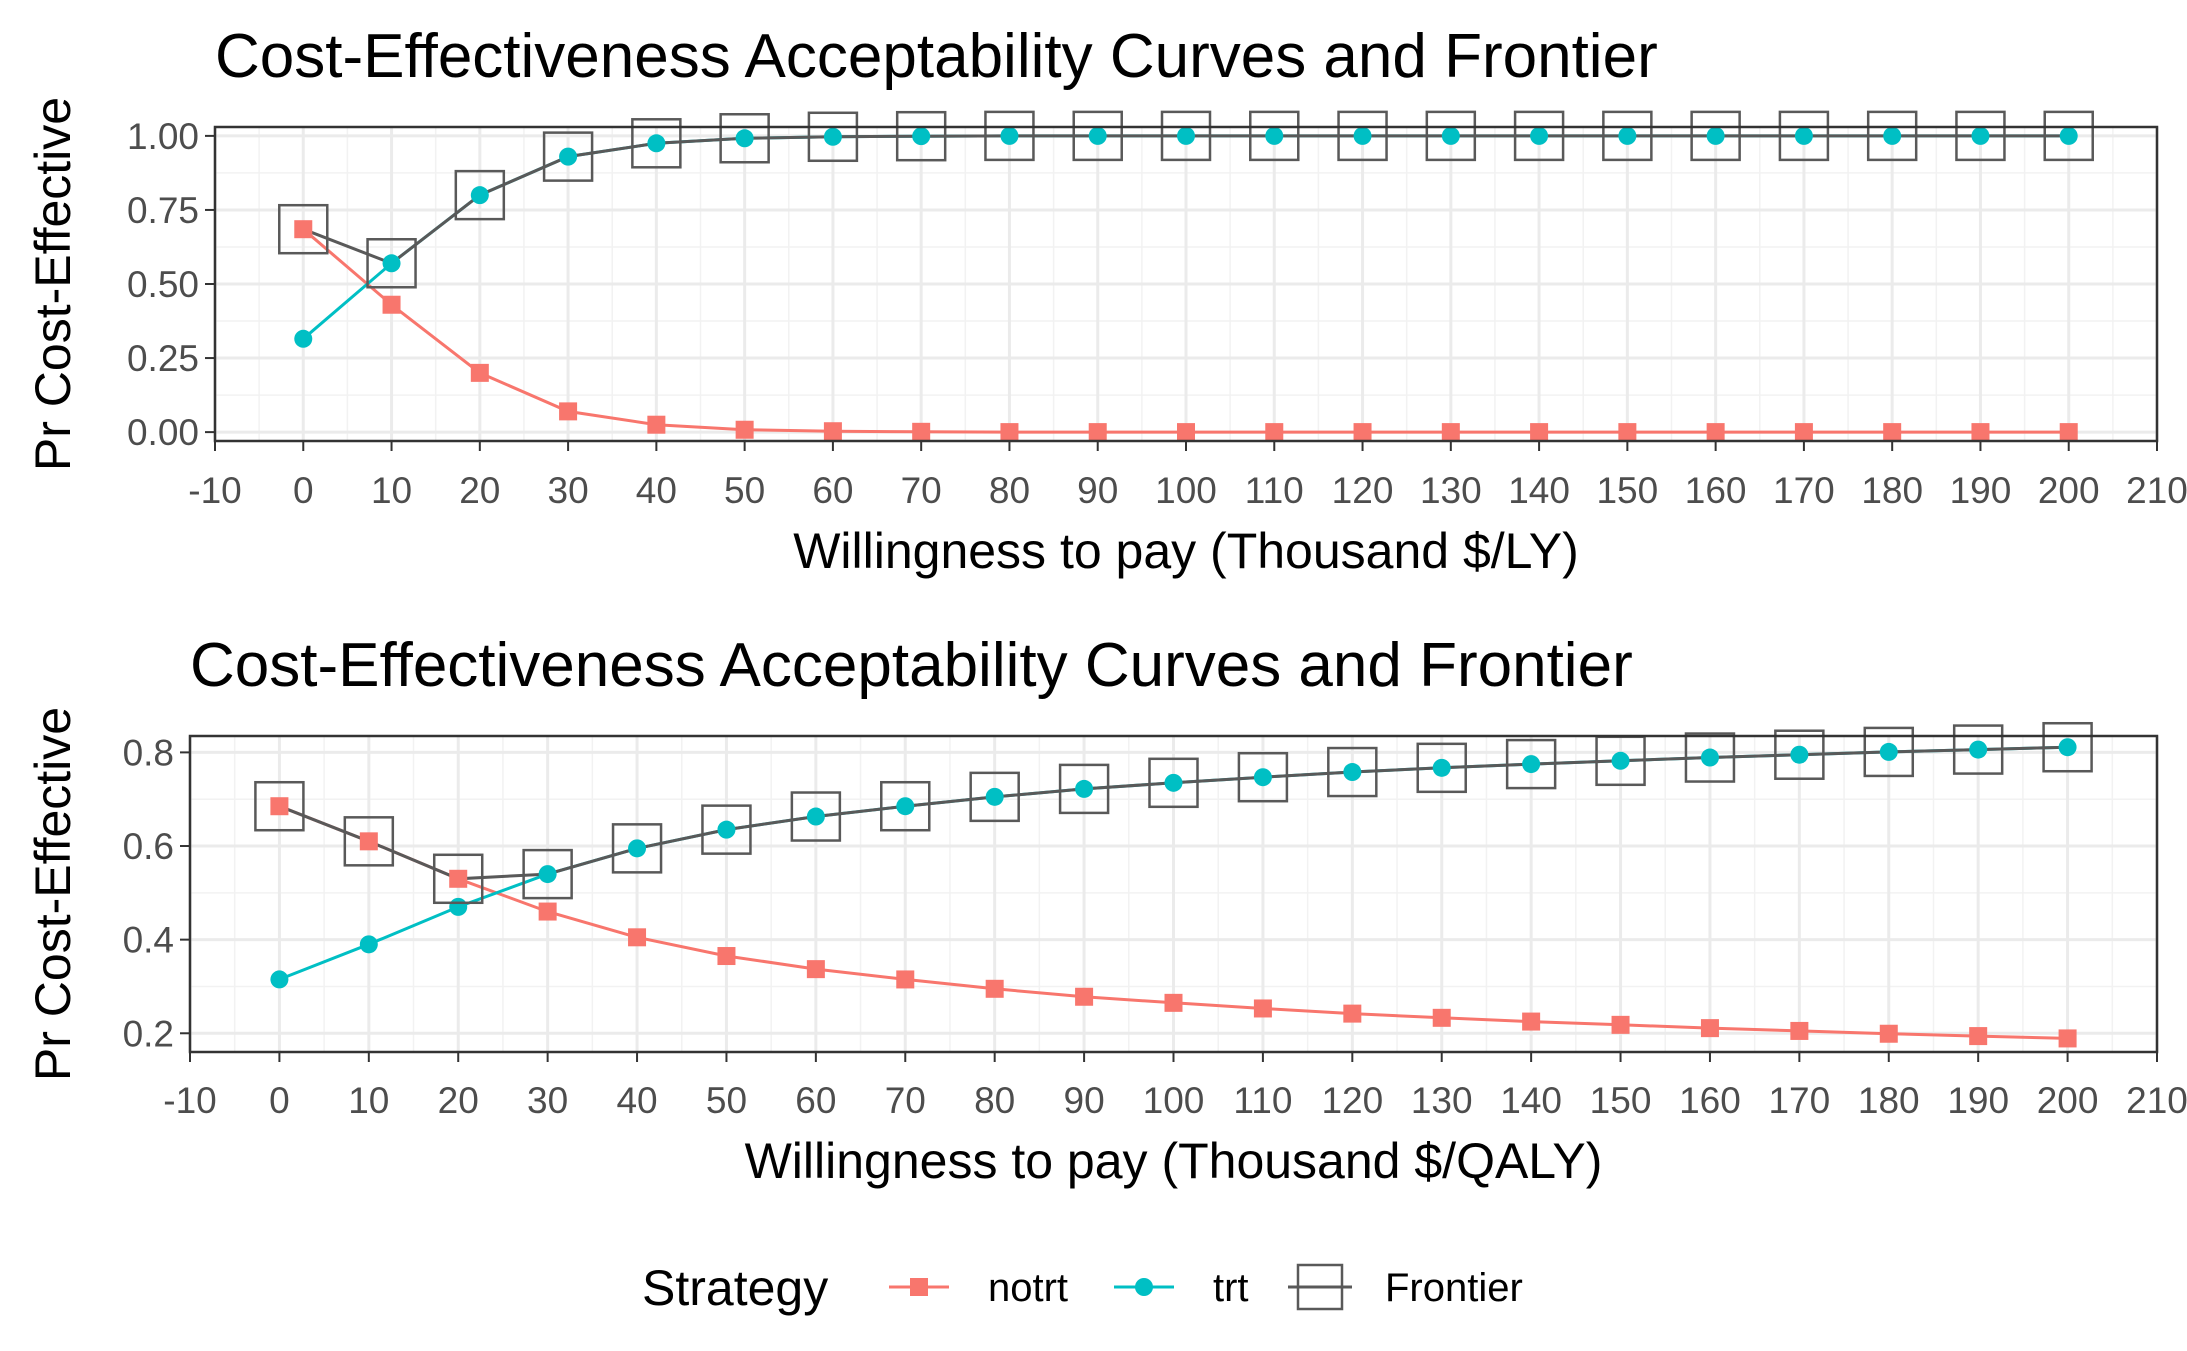  I want to click on x-tick-label: 80, so click(1009, 490).